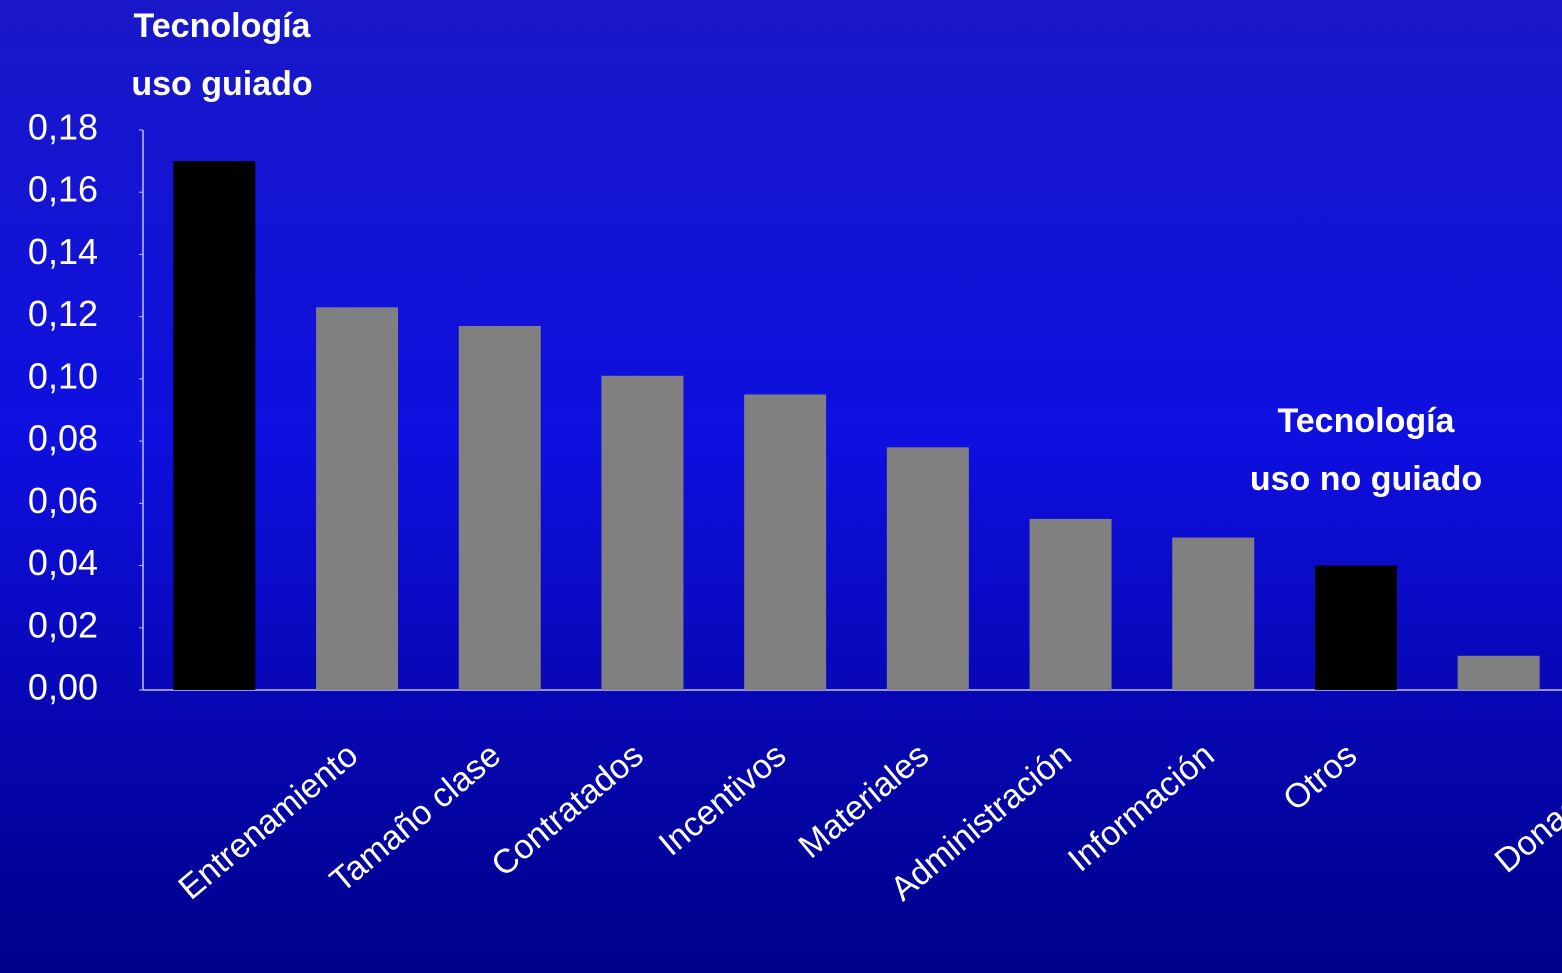 This screenshot has width=1562, height=973. Describe the element at coordinates (63, 500) in the screenshot. I see `y-tick-label: 0,06` at that location.